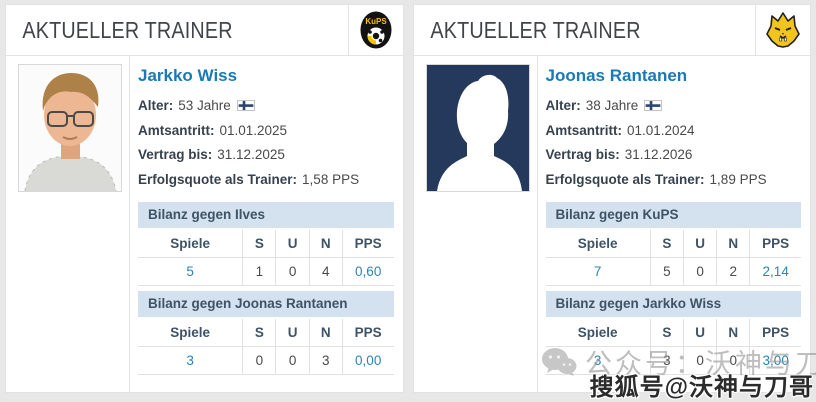 Image resolution: width=816 pixels, height=402 pixels. I want to click on pps-value: 2,14, so click(775, 271).